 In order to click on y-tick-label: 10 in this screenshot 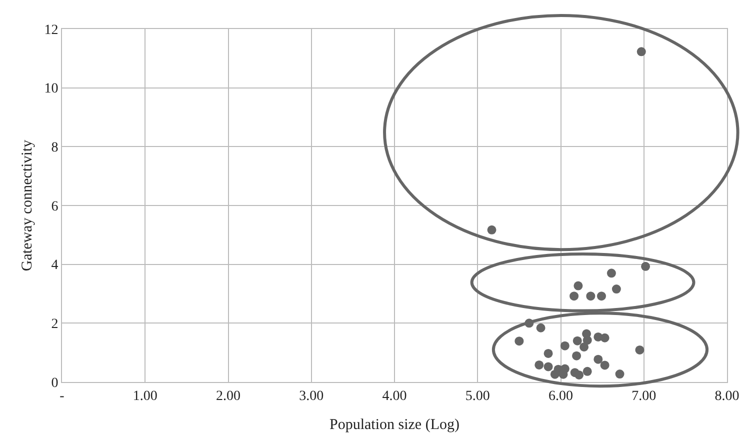, I will do `click(51, 89)`.